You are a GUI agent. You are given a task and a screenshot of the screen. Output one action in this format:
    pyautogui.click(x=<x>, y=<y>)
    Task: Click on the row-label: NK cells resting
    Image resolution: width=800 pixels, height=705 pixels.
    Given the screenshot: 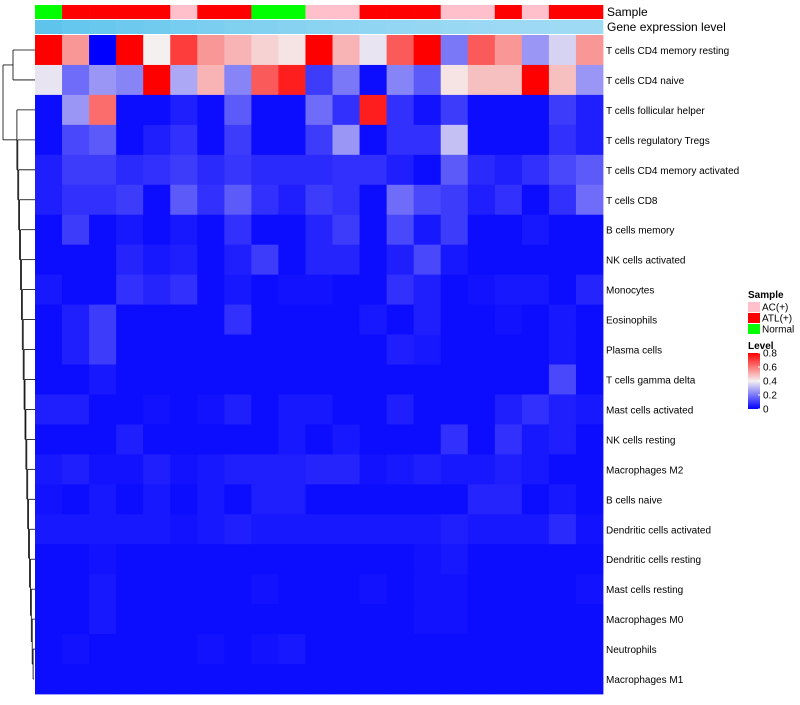 What is the action you would take?
    pyautogui.click(x=640, y=440)
    